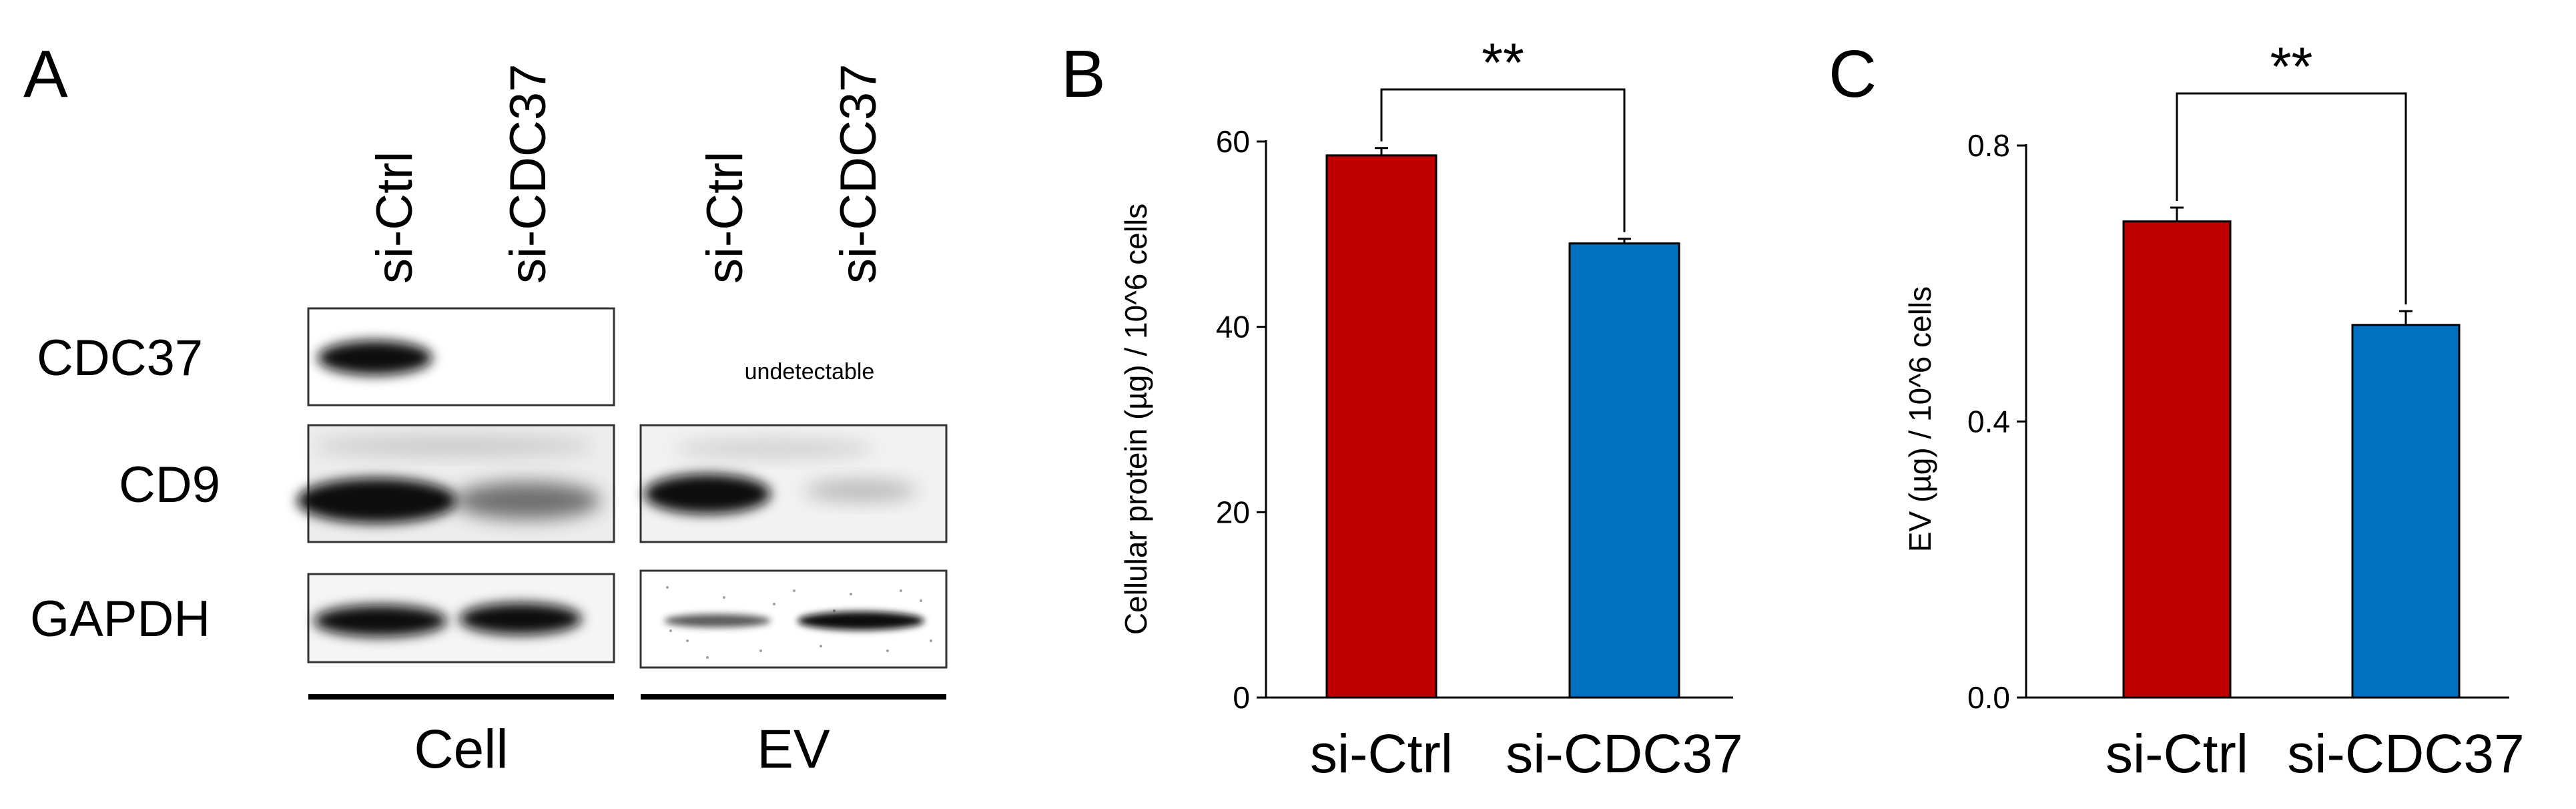  I want to click on chart-c-bar-si-cdc37, so click(2406, 511).